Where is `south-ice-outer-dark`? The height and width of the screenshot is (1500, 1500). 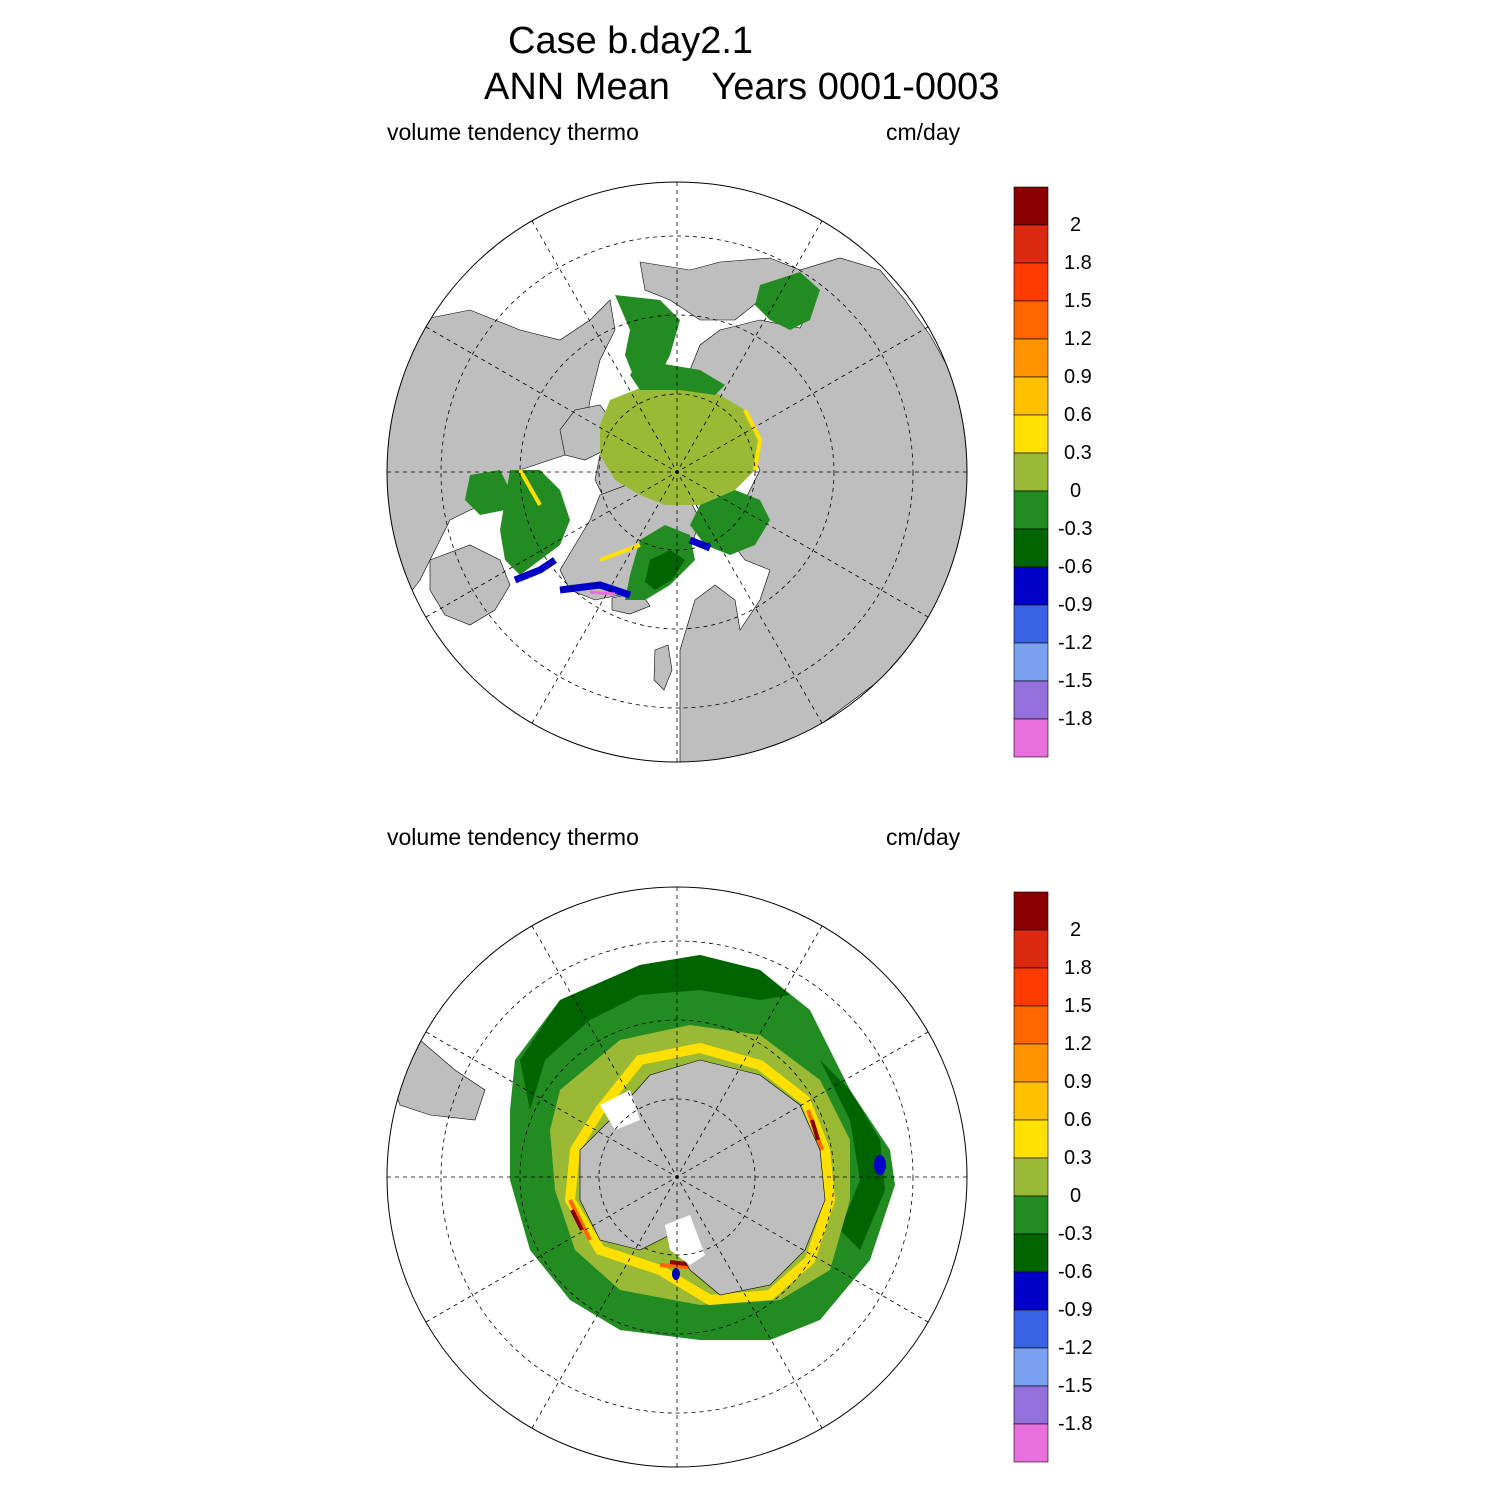 south-ice-outer-dark is located at coordinates (702, 1102).